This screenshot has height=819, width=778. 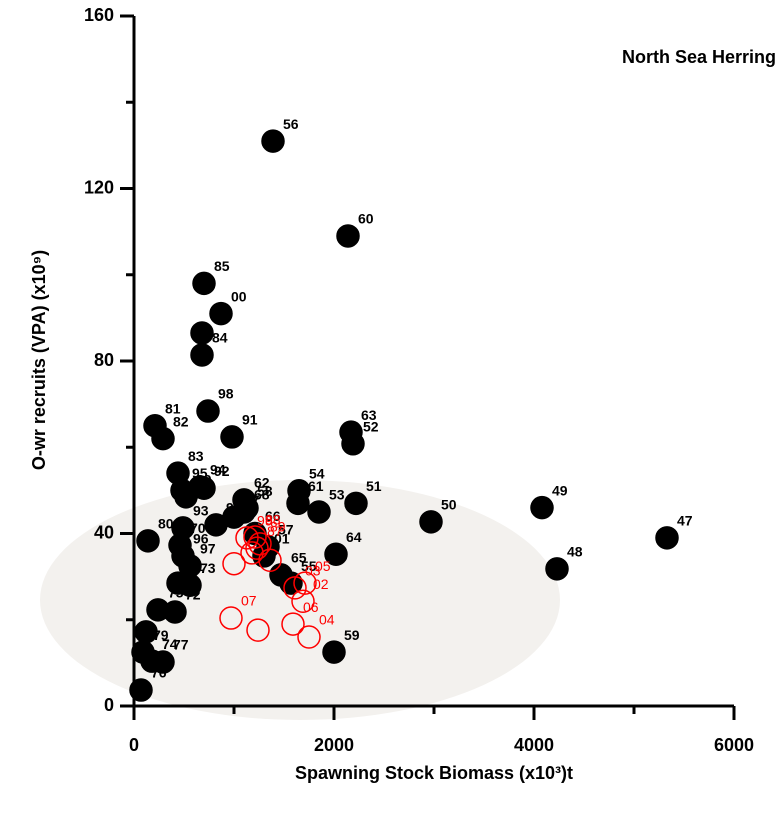 I want to click on y-tick-label: 80, so click(x=104, y=360).